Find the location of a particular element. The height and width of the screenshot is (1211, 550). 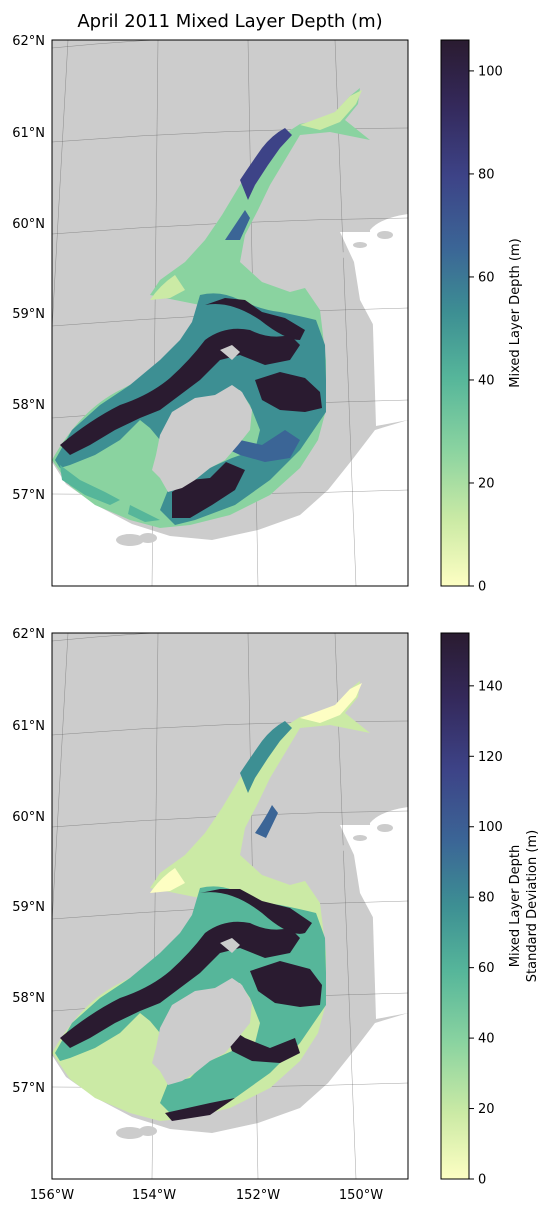

colorbar-bottom-bar is located at coordinates (455, 906).